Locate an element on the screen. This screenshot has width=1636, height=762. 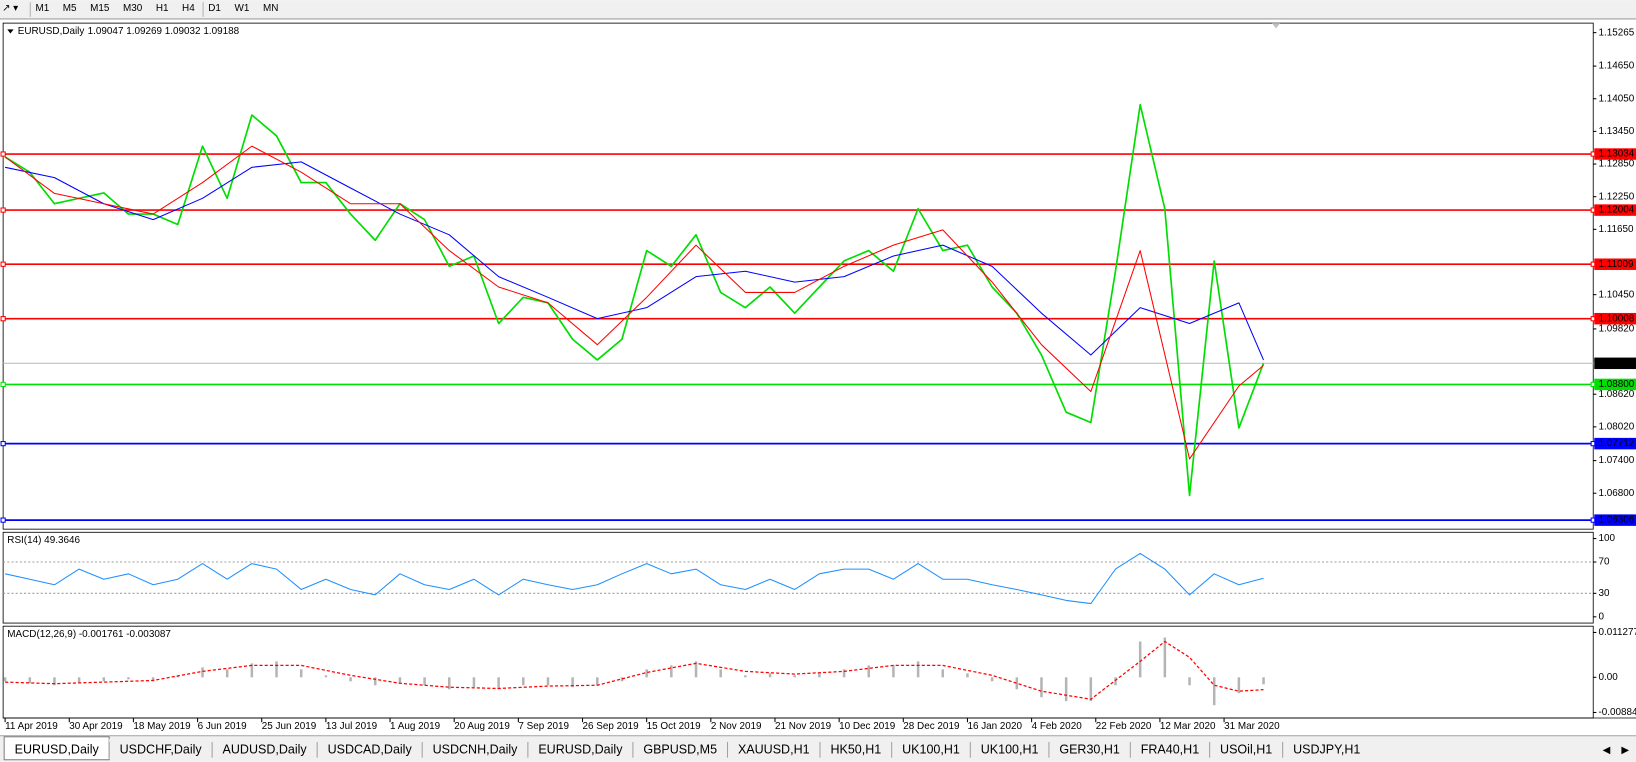
rsi-title: RSI(14) 49.3646 is located at coordinates (43, 540).